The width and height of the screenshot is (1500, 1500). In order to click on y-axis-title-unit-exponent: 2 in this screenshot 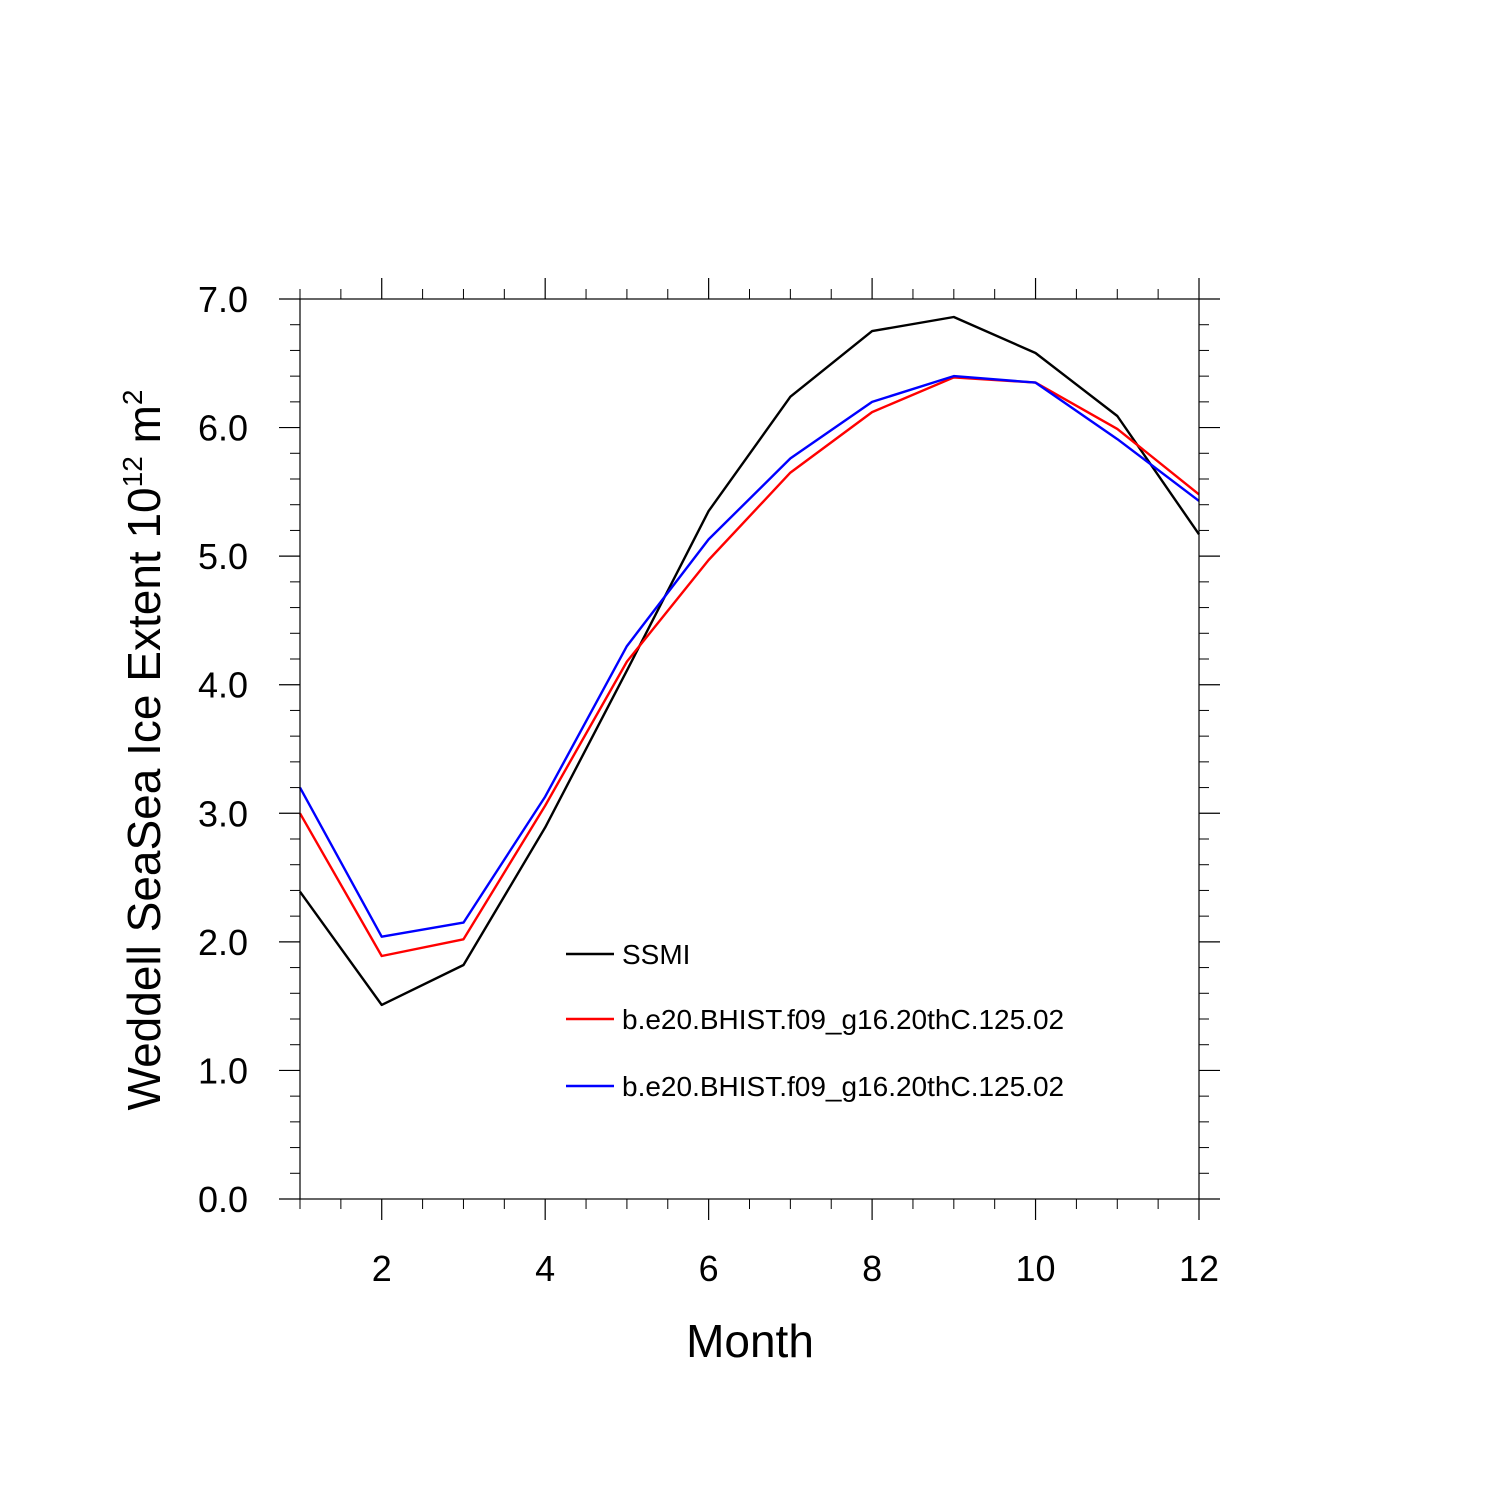, I will do `click(132, 398)`.